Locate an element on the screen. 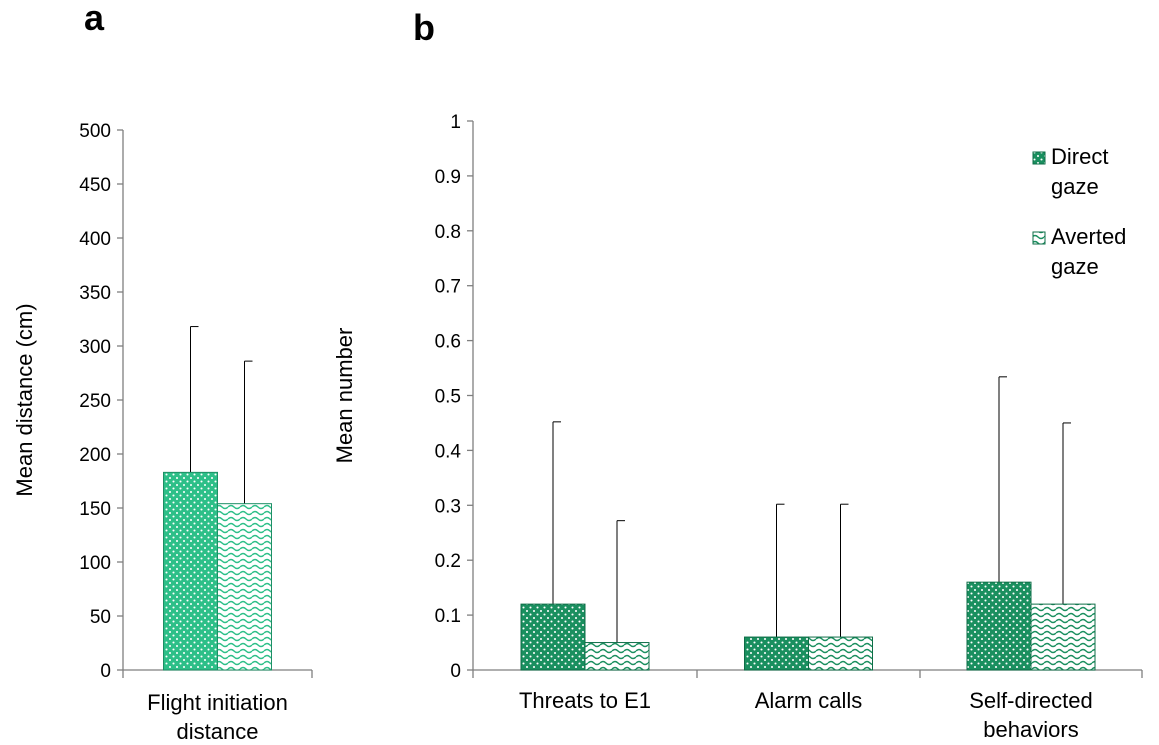 This screenshot has width=1159, height=745. y-tick-label: 0.1 is located at coordinates (448, 616).